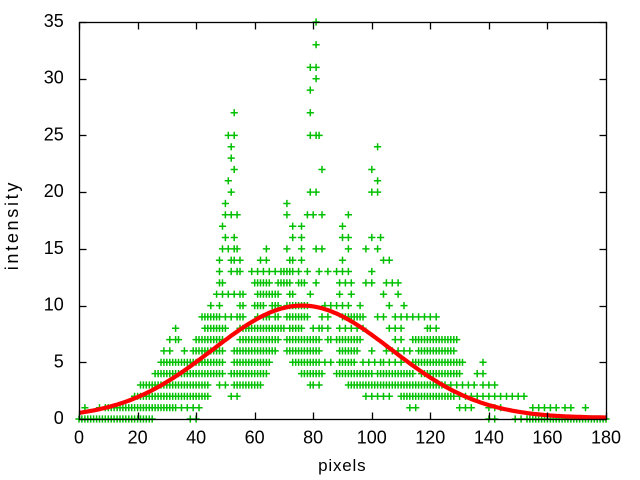  I want to click on svg-text: 180, so click(606, 437).